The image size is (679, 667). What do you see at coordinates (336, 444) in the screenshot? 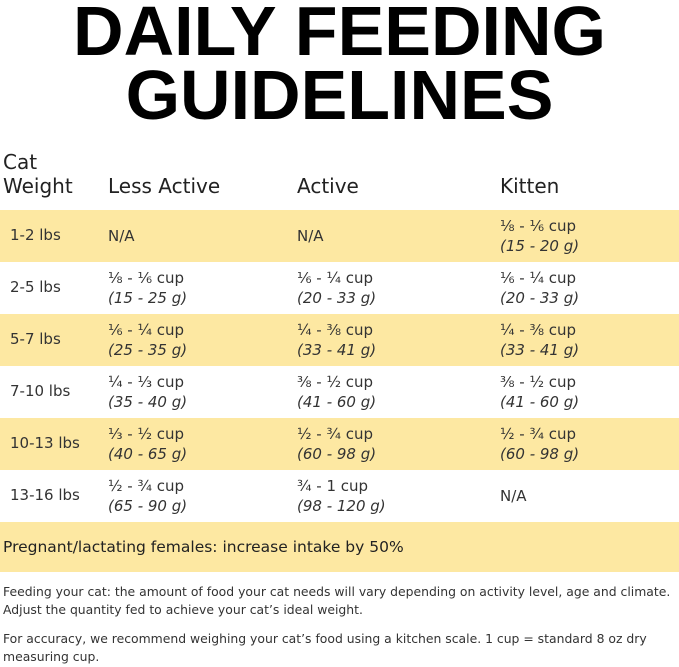
I see `active-cell: ½ - ¾ cup (60 - 98 g)` at bounding box center [336, 444].